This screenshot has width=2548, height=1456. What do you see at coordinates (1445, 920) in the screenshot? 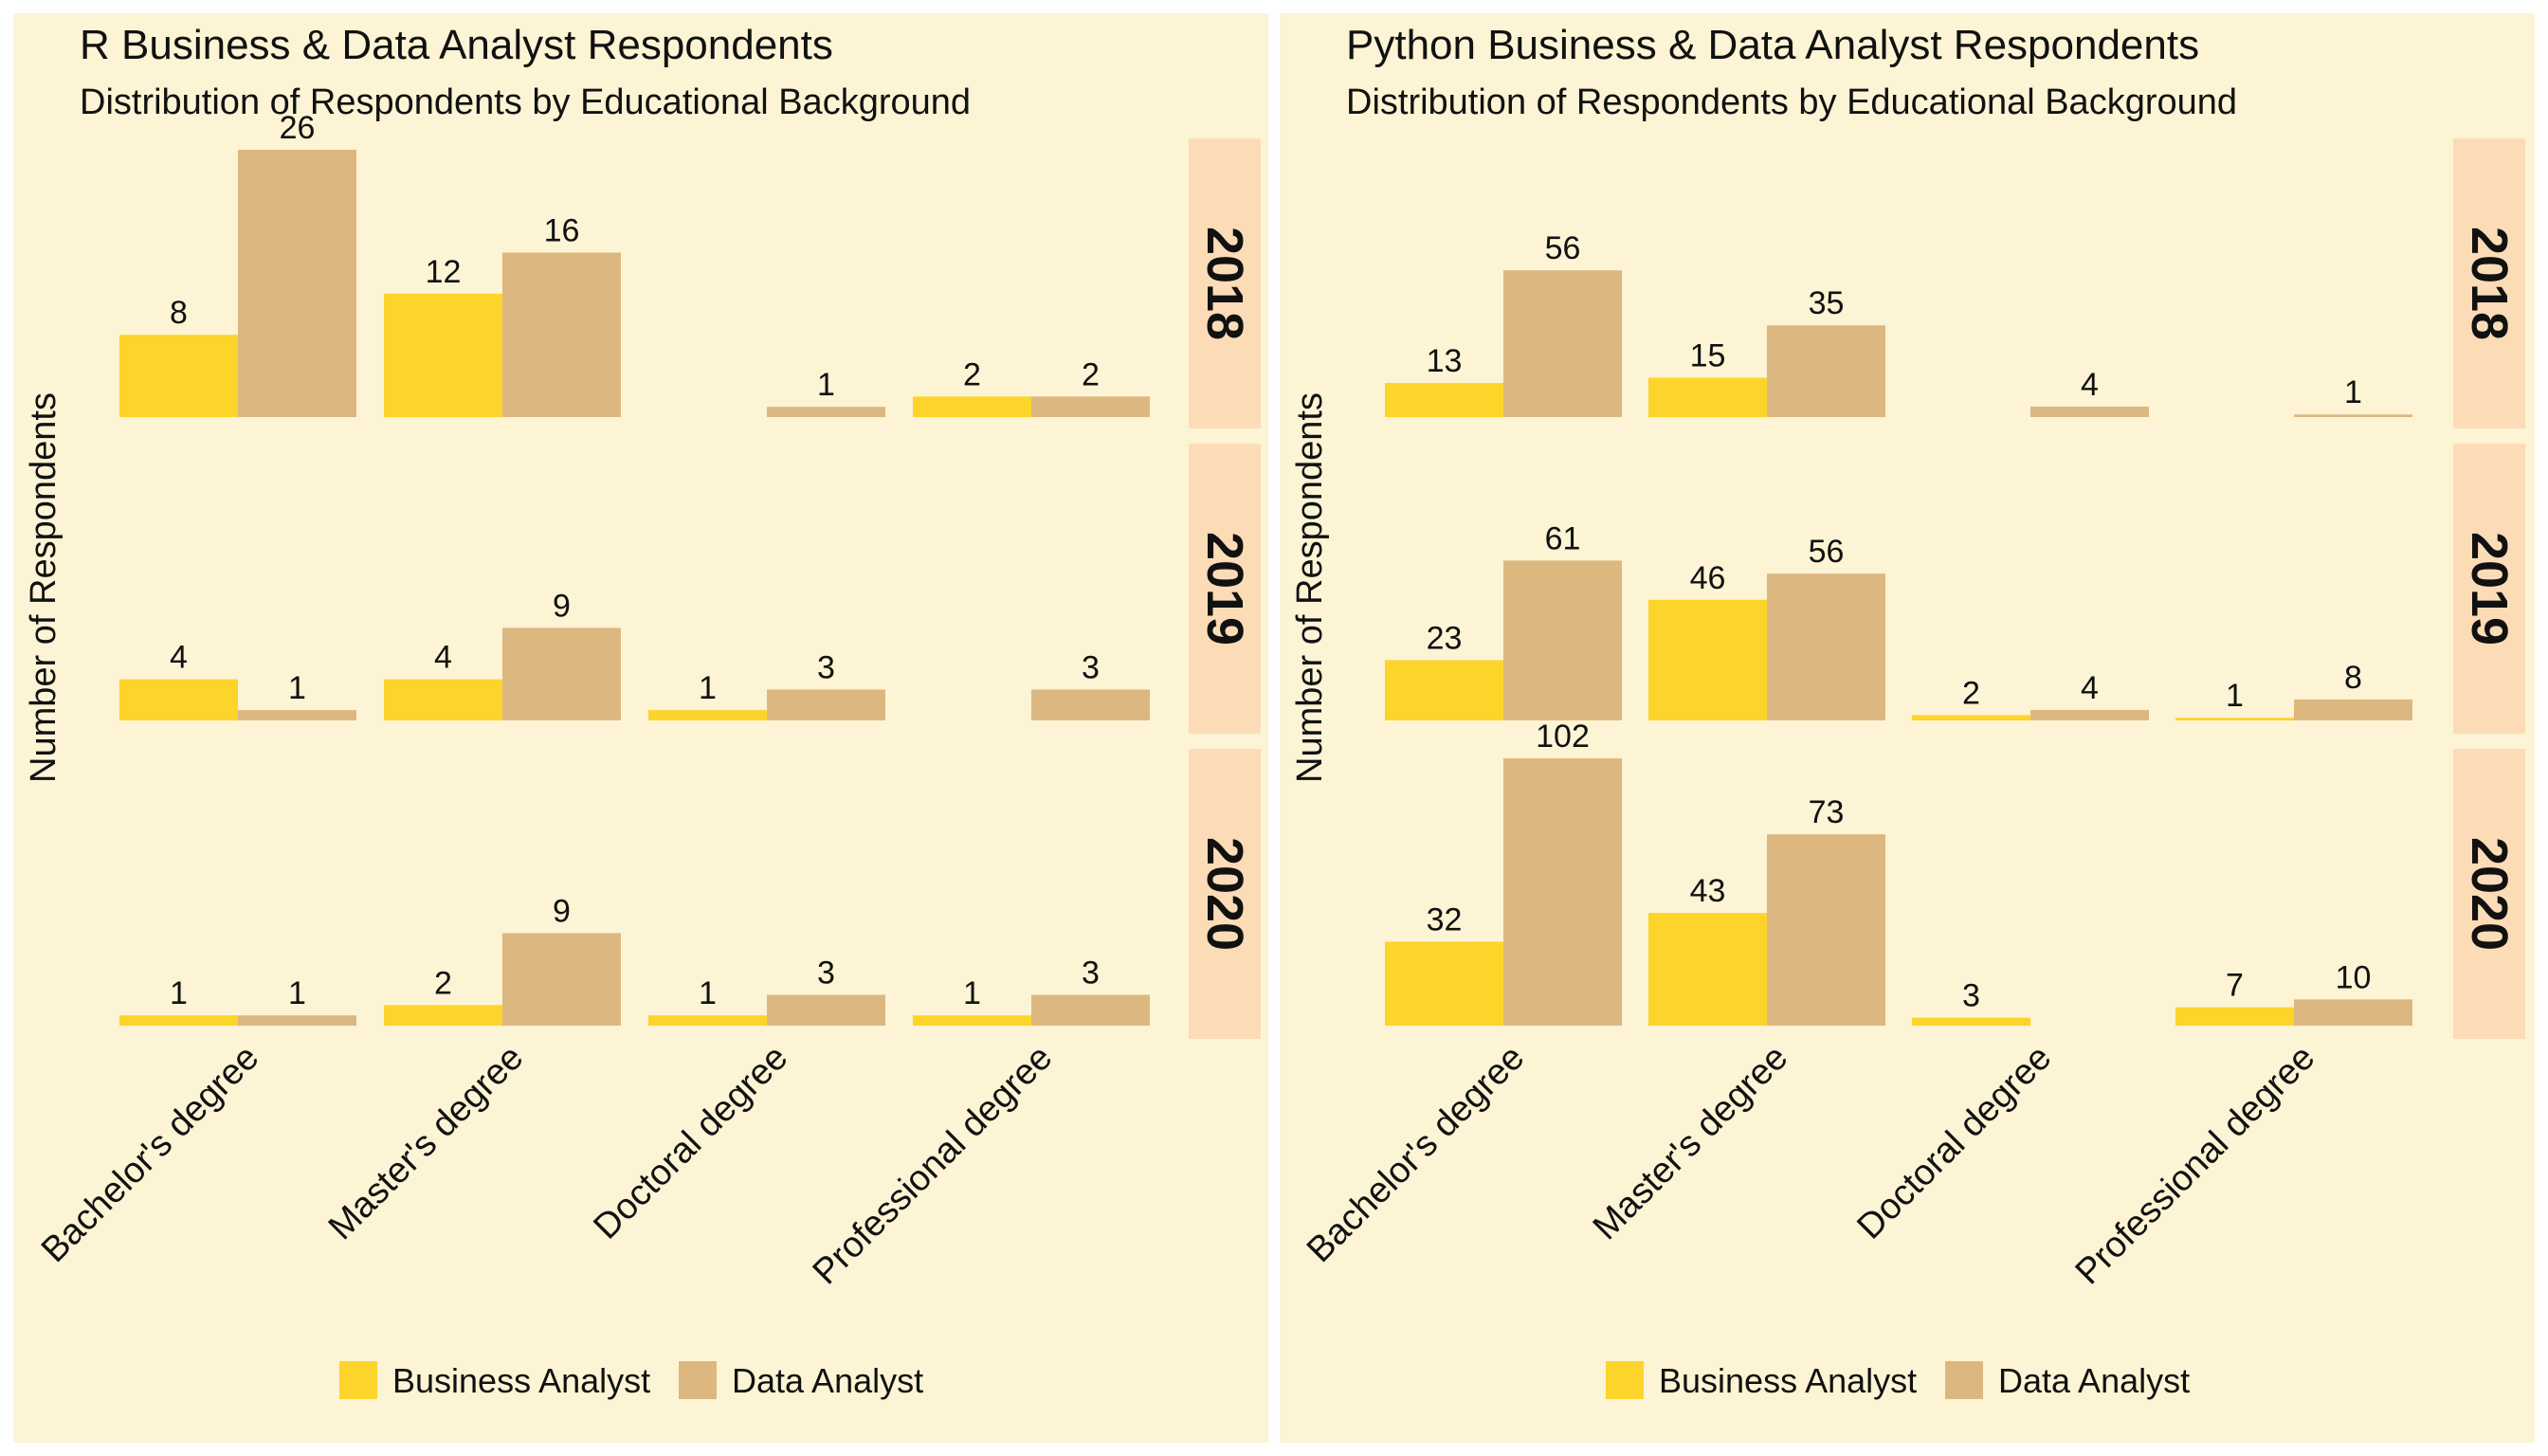
I see `data-label-2020-bachelor-s-degree-business-analyst: 32` at bounding box center [1445, 920].